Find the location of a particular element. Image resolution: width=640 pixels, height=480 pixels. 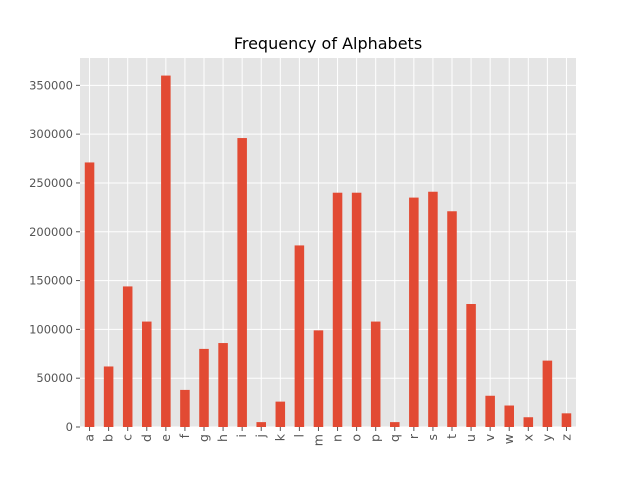

bar-i is located at coordinates (242, 283).